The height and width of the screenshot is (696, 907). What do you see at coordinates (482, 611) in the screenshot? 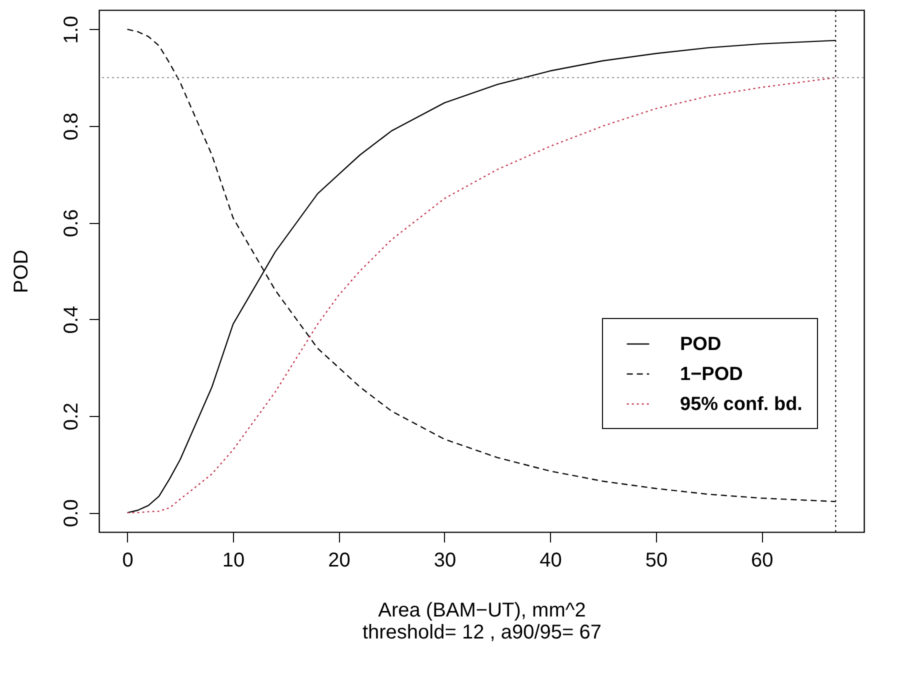
I see `x-axis-title: Area (BAM−UT), mm^2` at bounding box center [482, 611].